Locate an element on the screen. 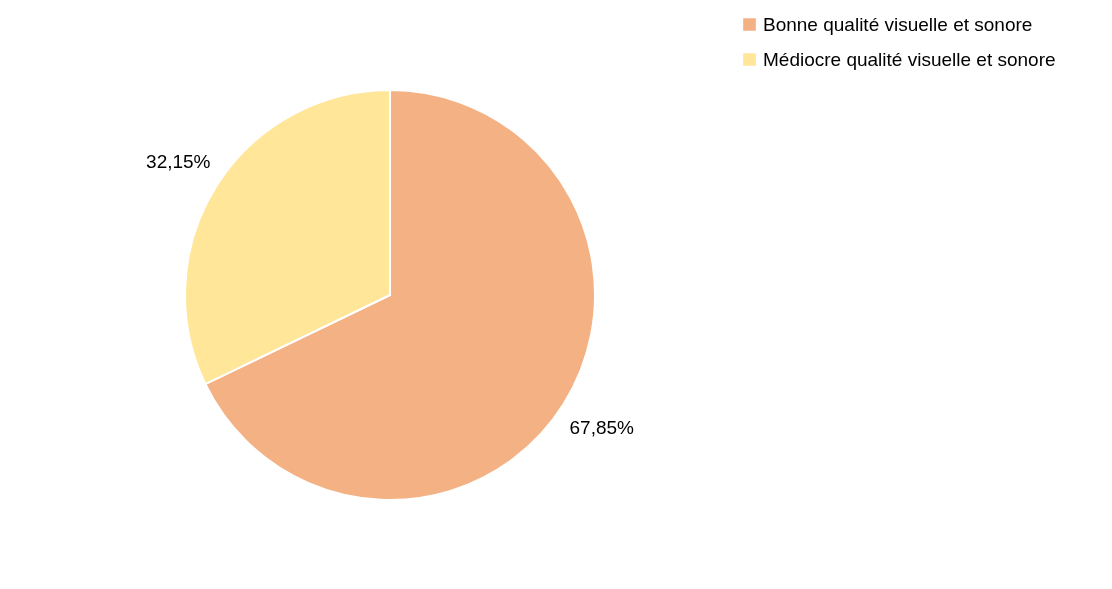 This screenshot has width=1112, height=589. data-label: 67,85% is located at coordinates (602, 427).